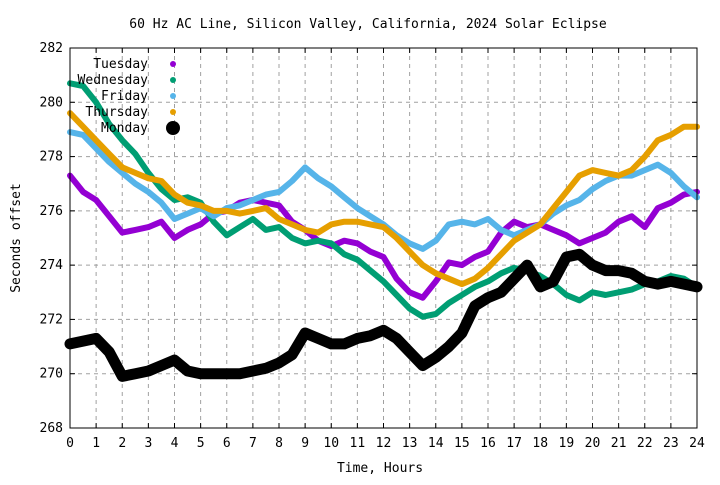 This screenshot has height=485, width=720. I want to click on x-tick-label: 3, so click(148, 443).